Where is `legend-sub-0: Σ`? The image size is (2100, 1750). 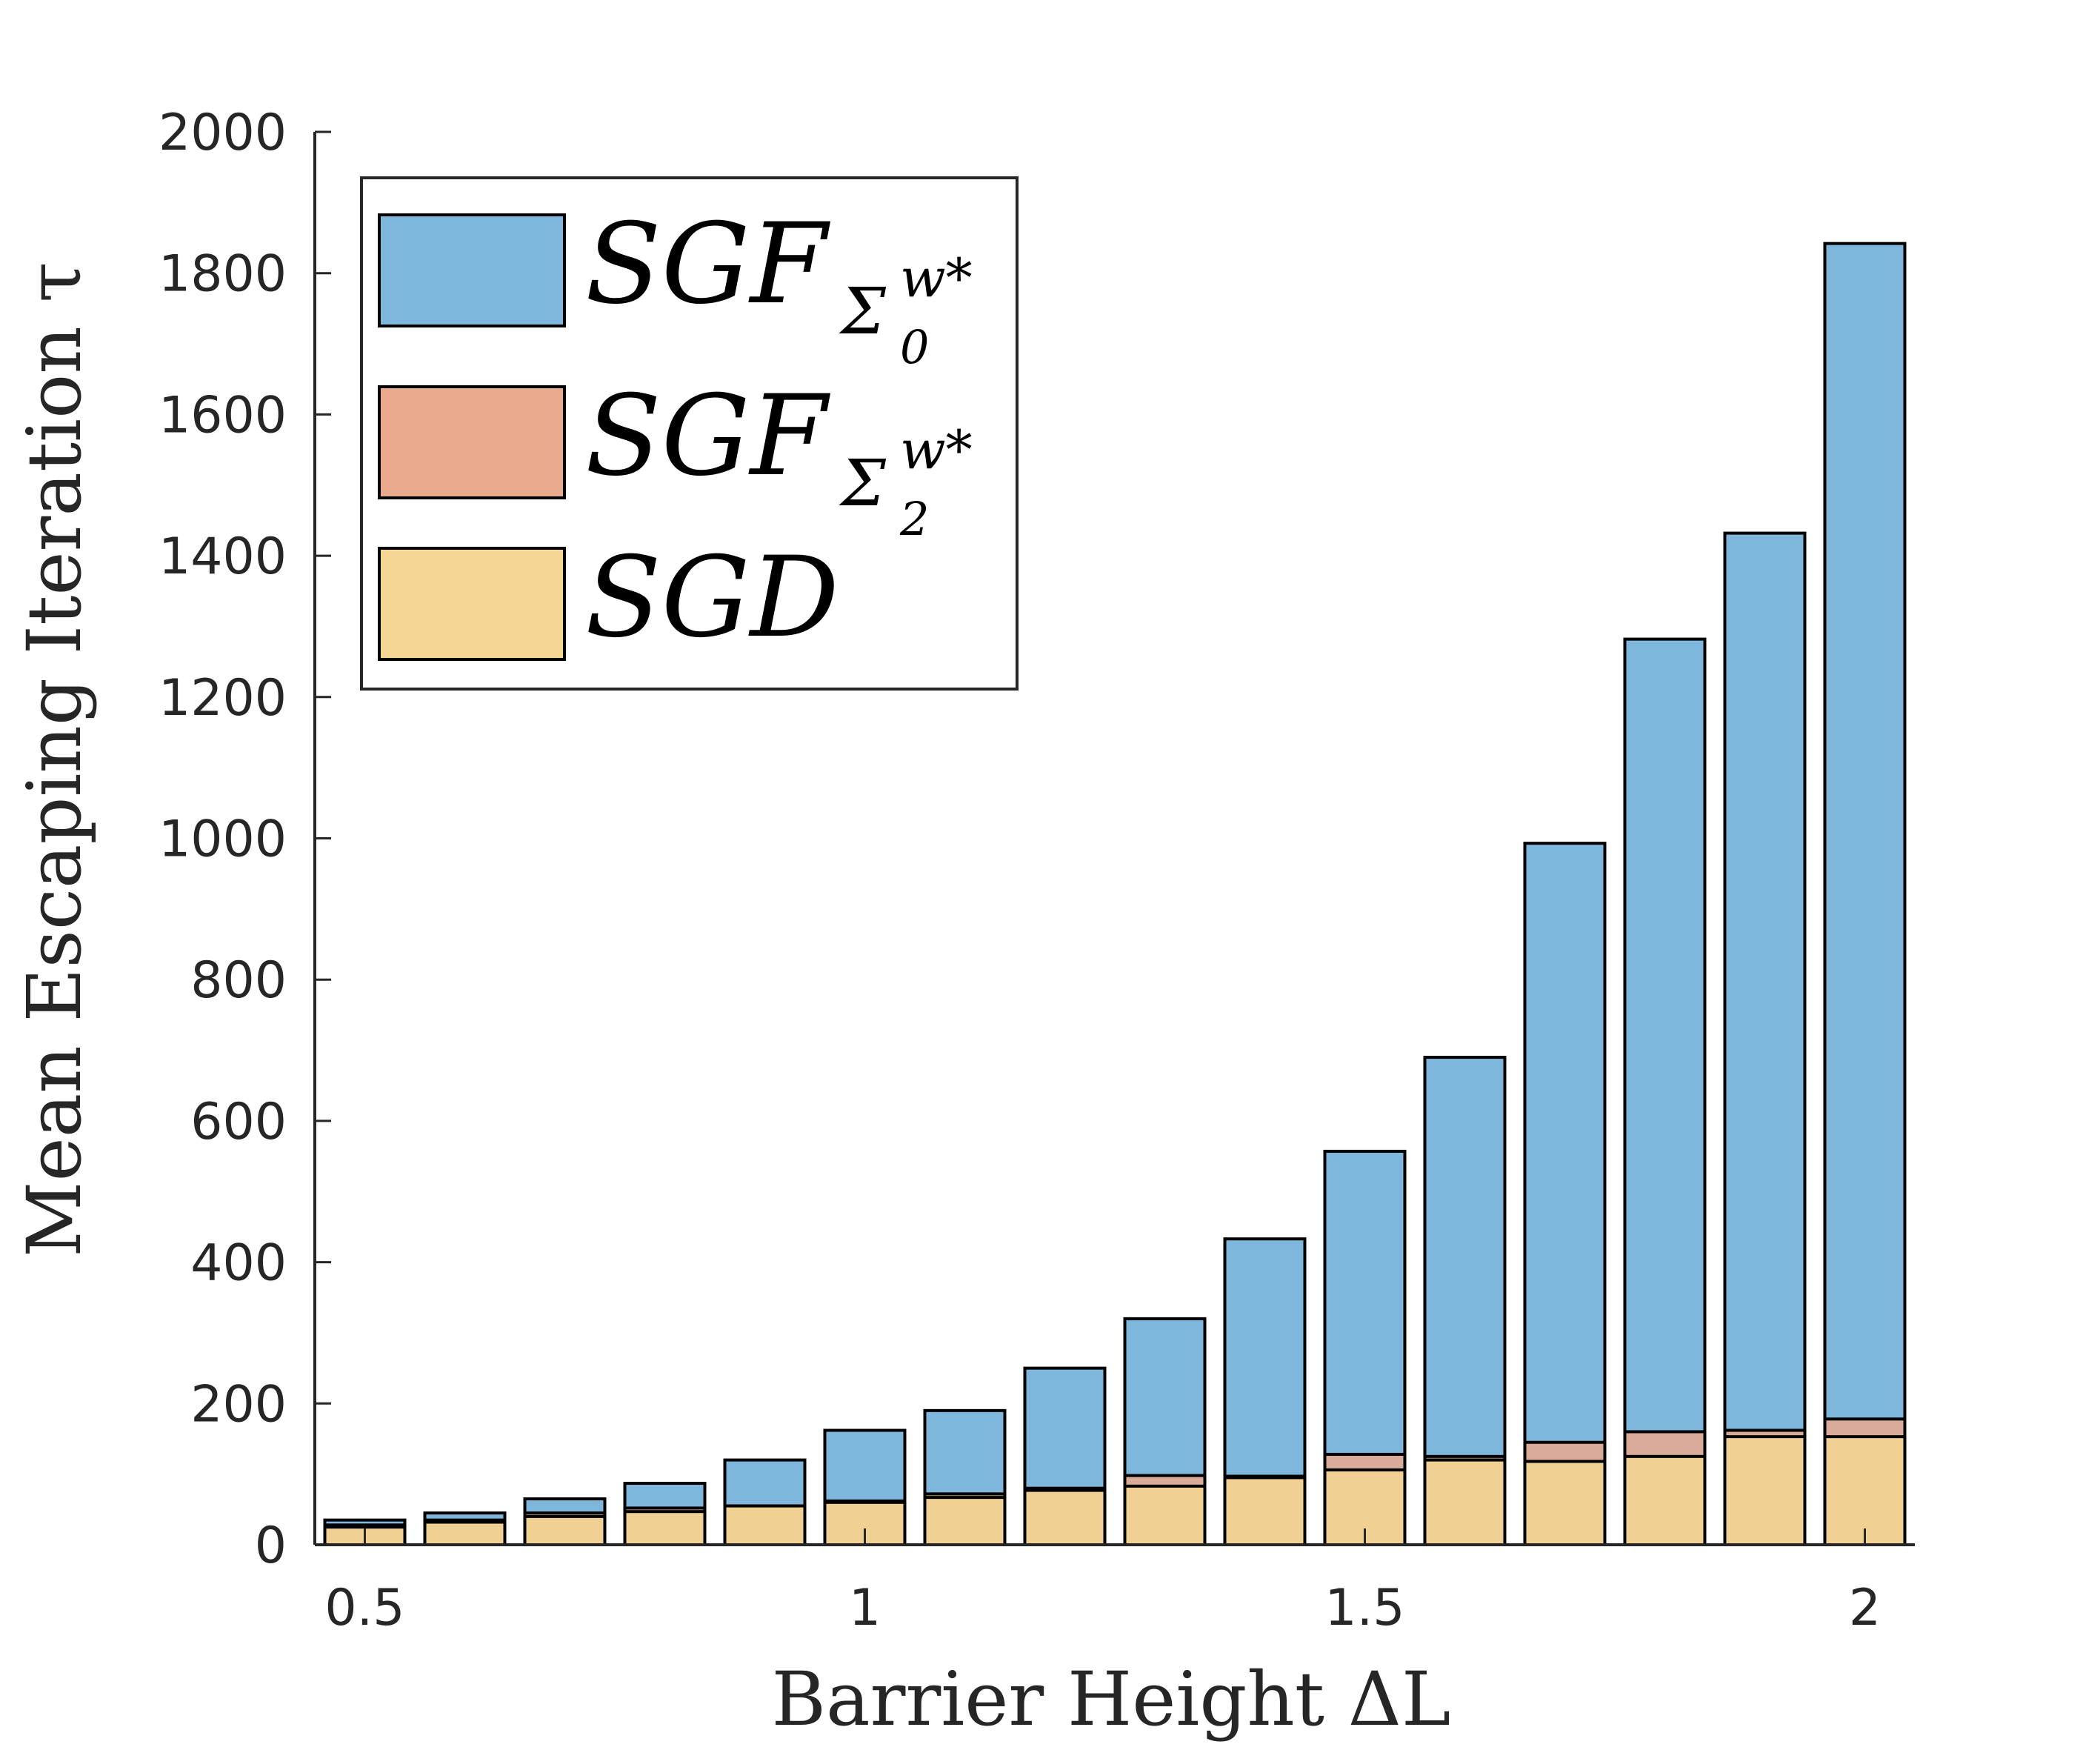
legend-sub-0: Σ is located at coordinates (863, 312).